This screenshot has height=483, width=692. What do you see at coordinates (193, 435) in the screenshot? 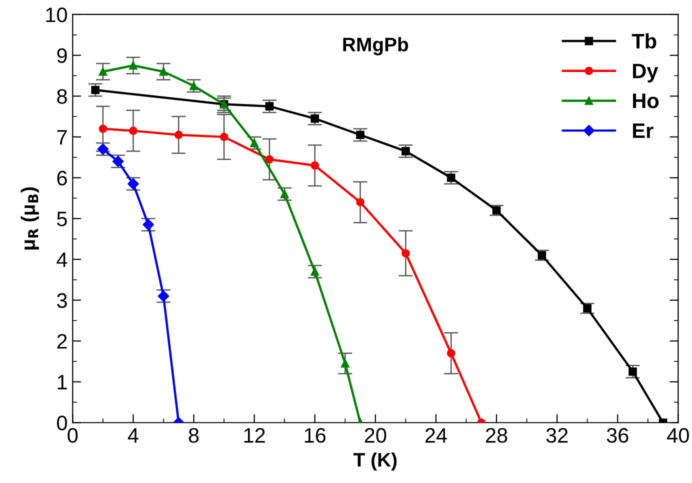
I see `x-tick-label: 8` at bounding box center [193, 435].